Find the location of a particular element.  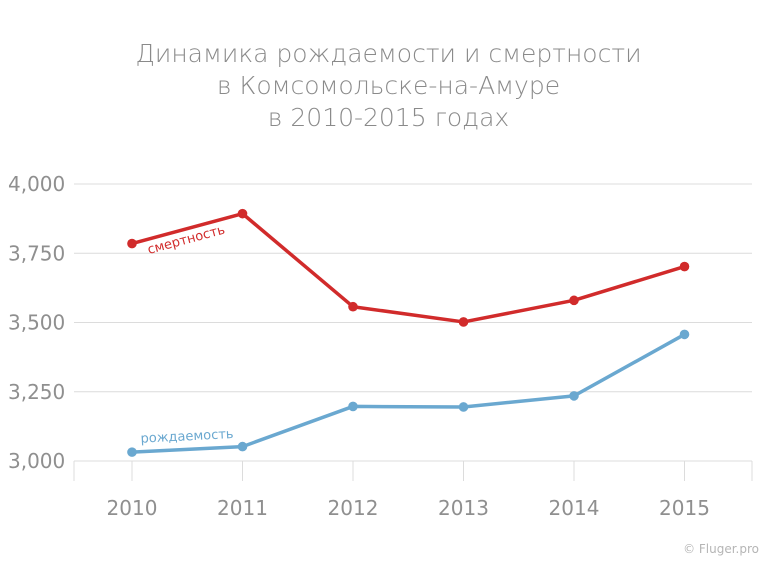

x-tick-label: 2011 is located at coordinates (242, 508).